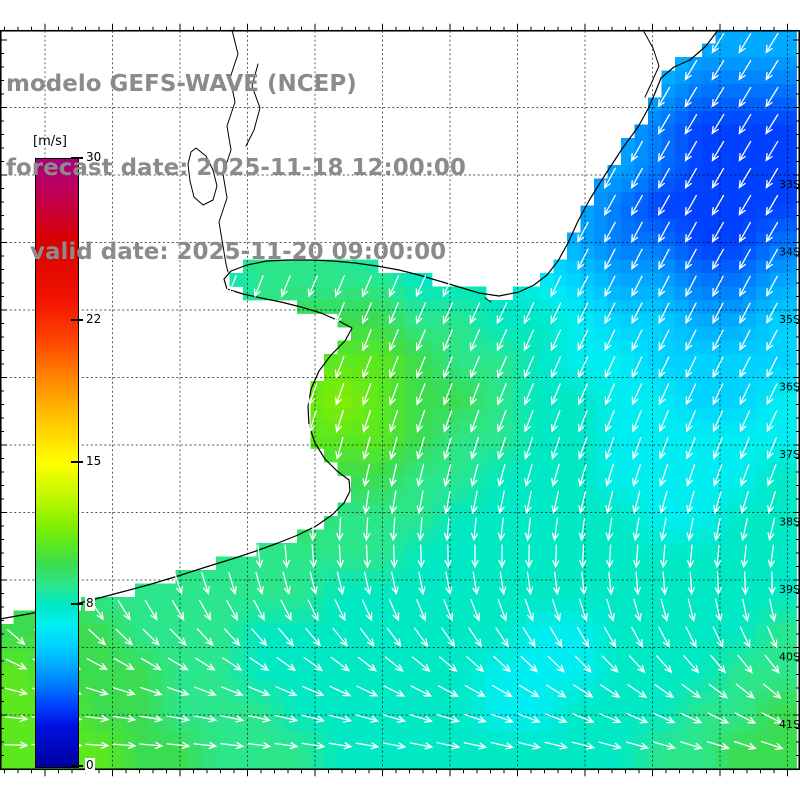 The image size is (800, 800). Describe the element at coordinates (789, 387) in the screenshot. I see `lat-label: 36S` at that location.